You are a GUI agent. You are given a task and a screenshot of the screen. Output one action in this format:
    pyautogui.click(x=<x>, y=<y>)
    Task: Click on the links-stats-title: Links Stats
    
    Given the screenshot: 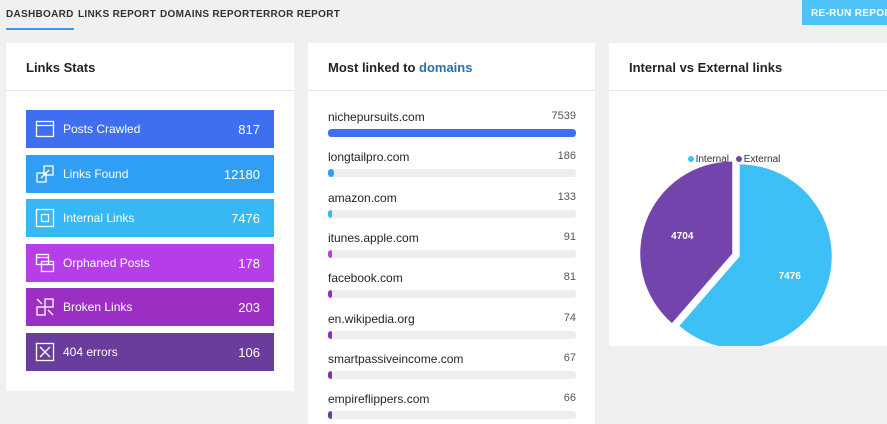 What is the action you would take?
    pyautogui.click(x=61, y=67)
    